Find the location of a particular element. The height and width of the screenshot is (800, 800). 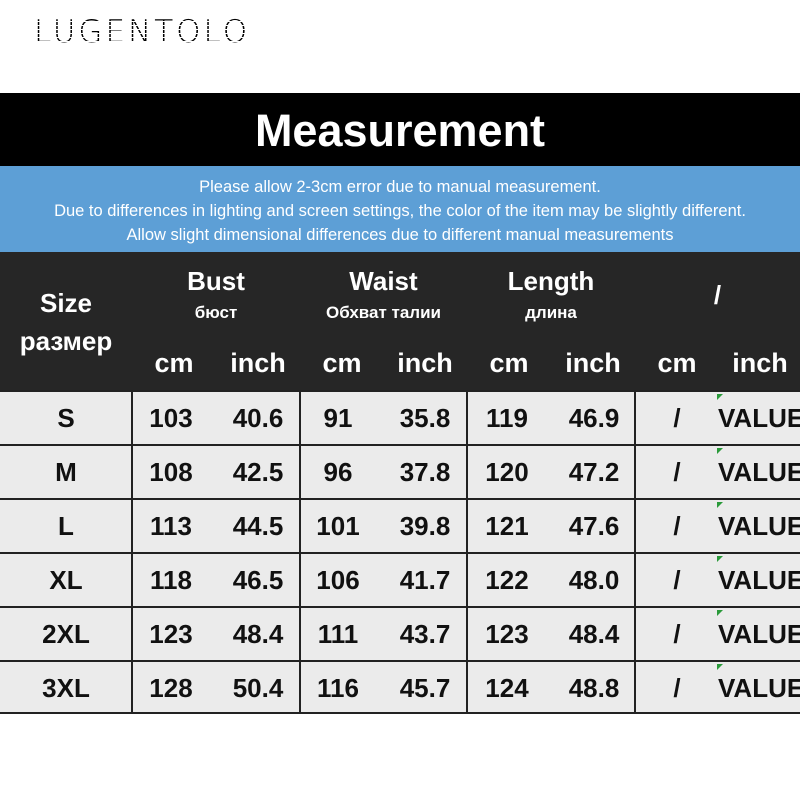

waist-header-ru: Обхват талии is located at coordinates (383, 312).